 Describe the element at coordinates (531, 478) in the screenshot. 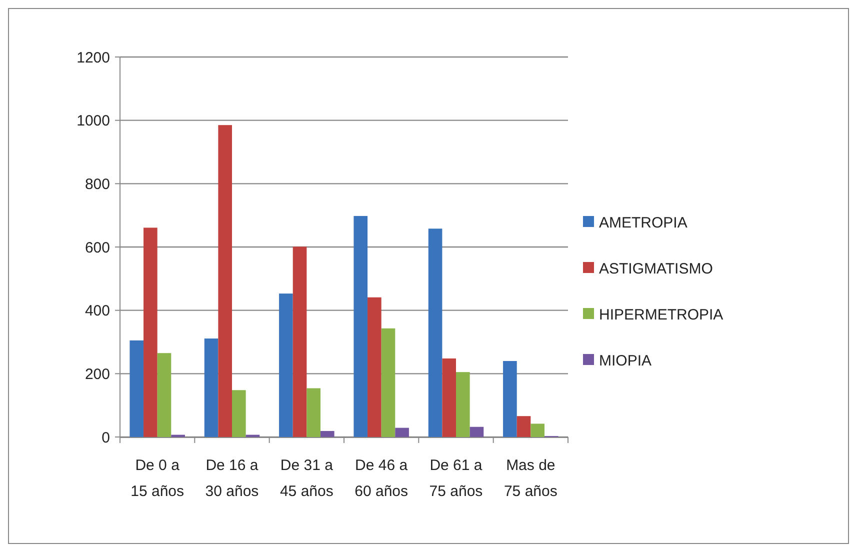

I see `x-tick-label: Mas de 75 años` at that location.